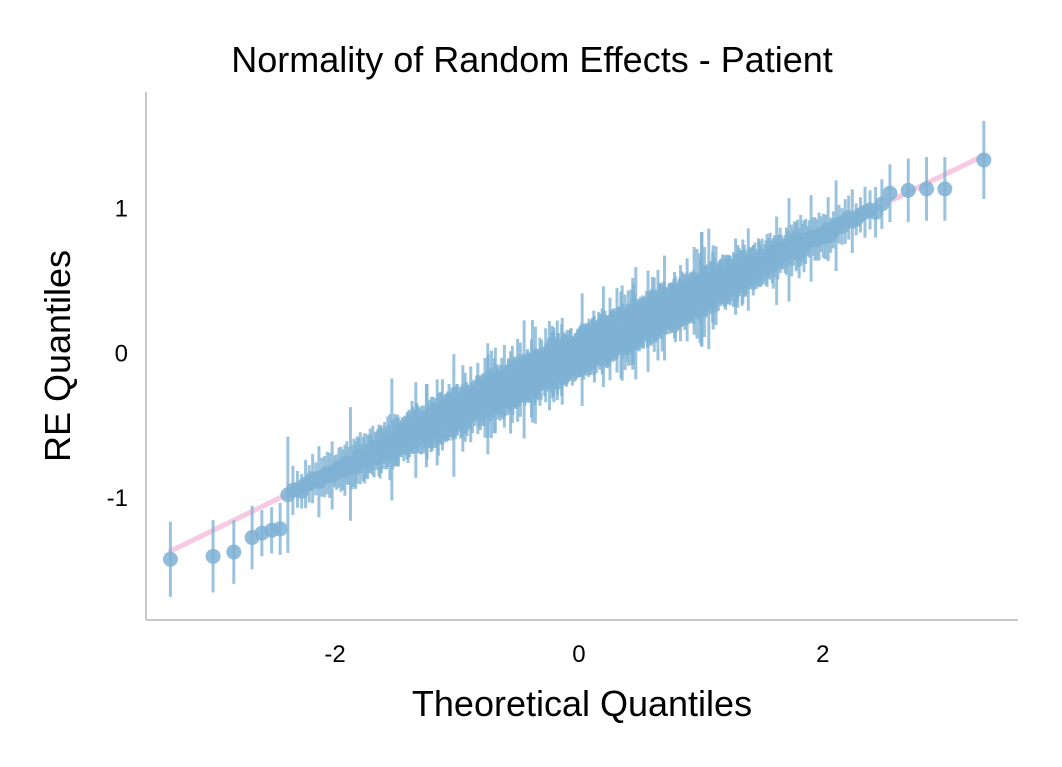 Image resolution: width=1062 pixels, height=767 pixels. What do you see at coordinates (57, 356) in the screenshot?
I see `y-axis-label: RE Quantiles` at bounding box center [57, 356].